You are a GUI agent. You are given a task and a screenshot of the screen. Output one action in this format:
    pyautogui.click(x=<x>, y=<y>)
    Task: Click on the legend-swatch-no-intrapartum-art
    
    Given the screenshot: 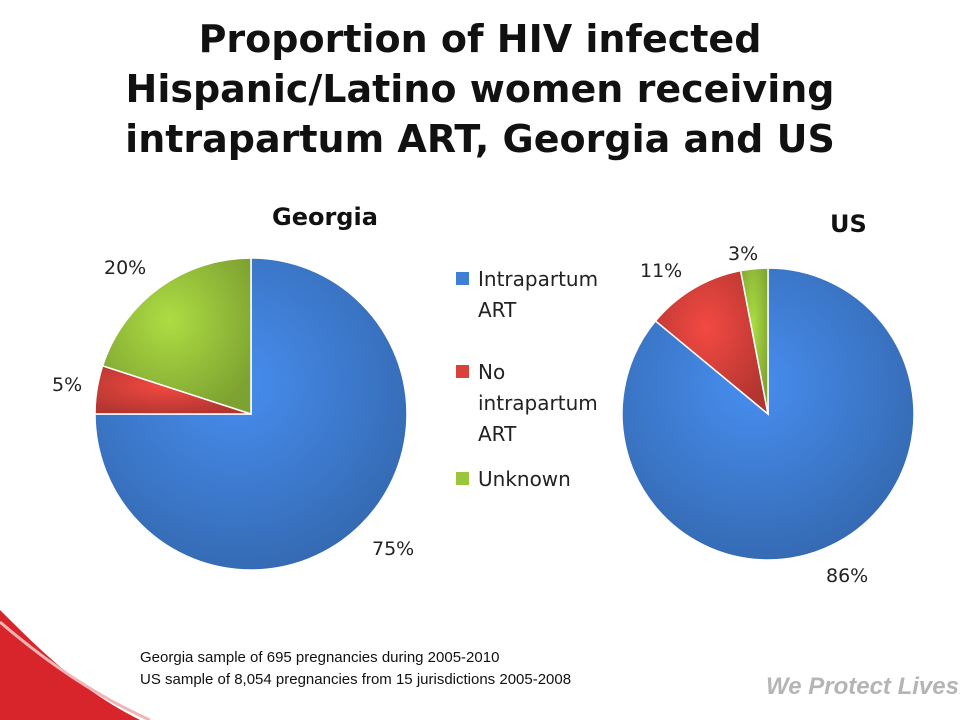 What is the action you would take?
    pyautogui.click(x=462, y=371)
    